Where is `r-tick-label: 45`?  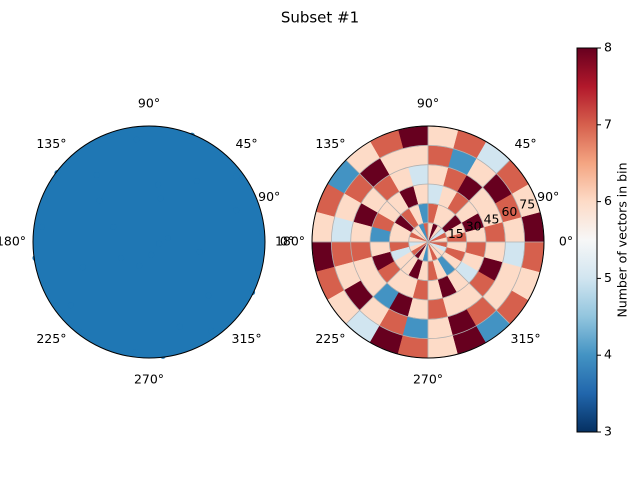 r-tick-label: 45 is located at coordinates (492, 218).